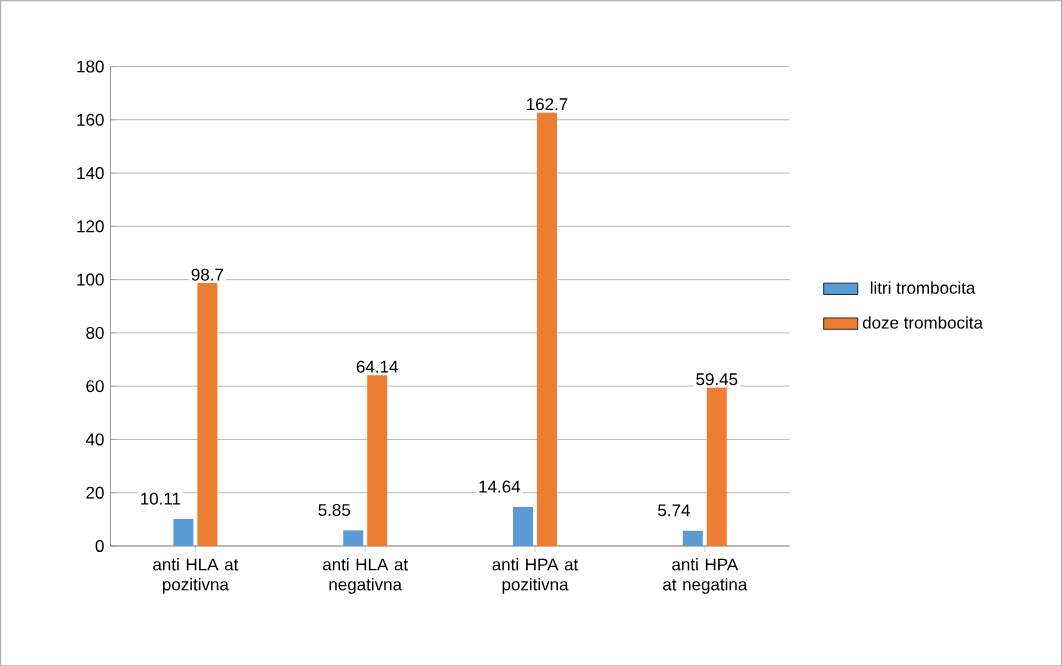 This screenshot has height=666, width=1062. What do you see at coordinates (705, 575) in the screenshot?
I see `x-tick-label: anti HPA at negatina` at bounding box center [705, 575].